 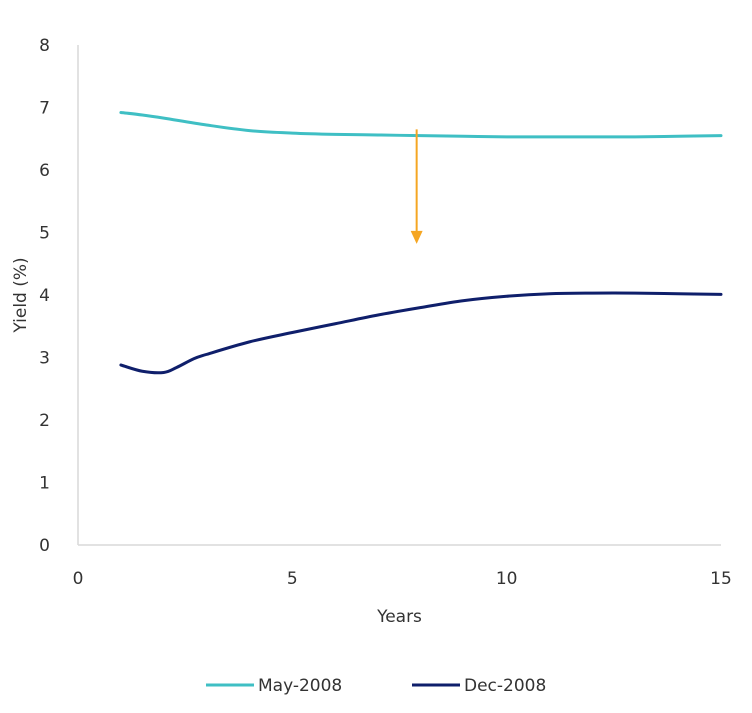 I want to click on y-tick-label: 6, so click(x=44, y=171).